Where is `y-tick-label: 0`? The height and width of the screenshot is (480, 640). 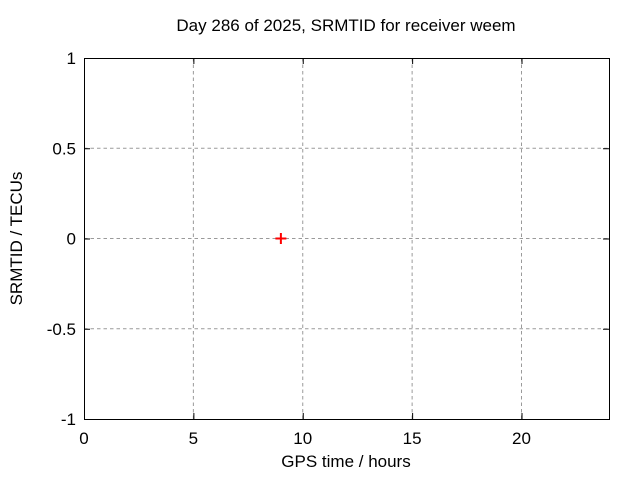
y-tick-label: 0 is located at coordinates (71, 239).